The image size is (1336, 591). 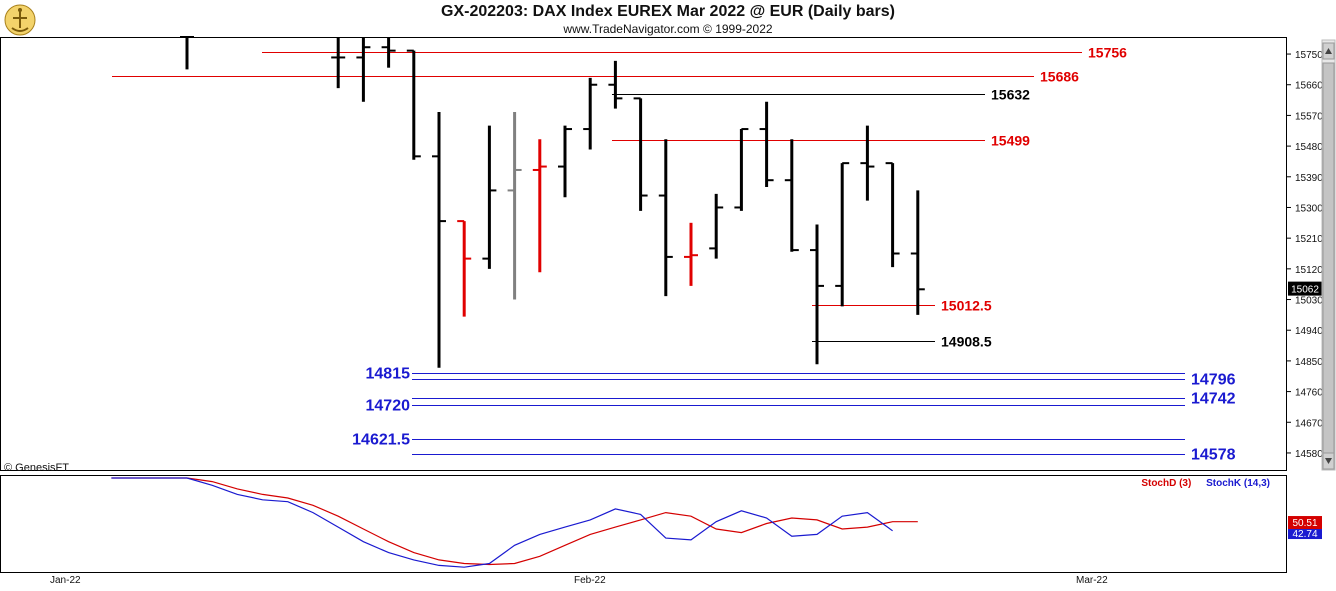 I want to click on price-tick-label: 15210, so click(x=1309, y=239).